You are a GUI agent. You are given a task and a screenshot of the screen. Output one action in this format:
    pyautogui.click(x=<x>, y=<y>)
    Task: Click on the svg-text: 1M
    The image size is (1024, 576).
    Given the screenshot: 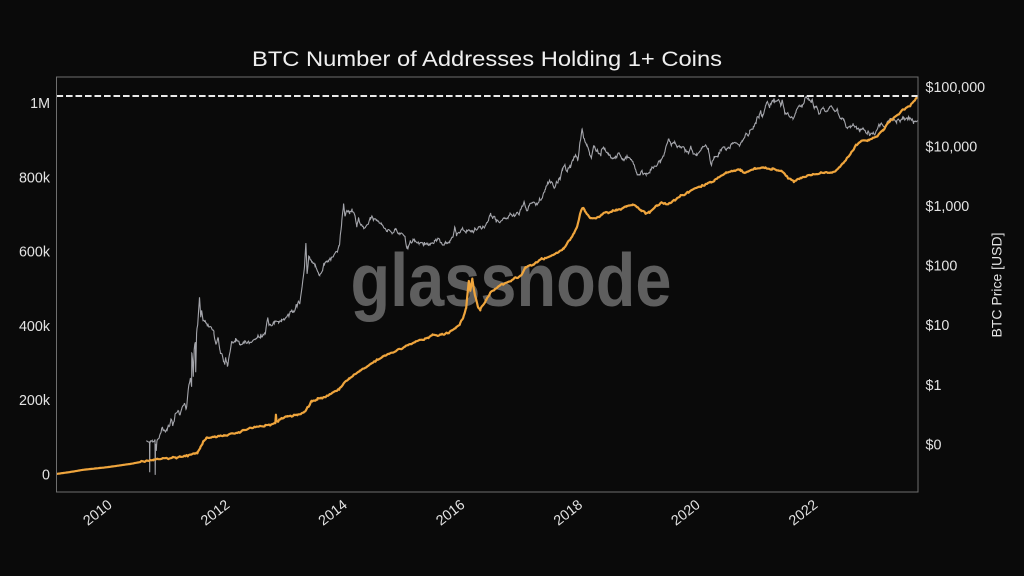 What is the action you would take?
    pyautogui.click(x=40, y=104)
    